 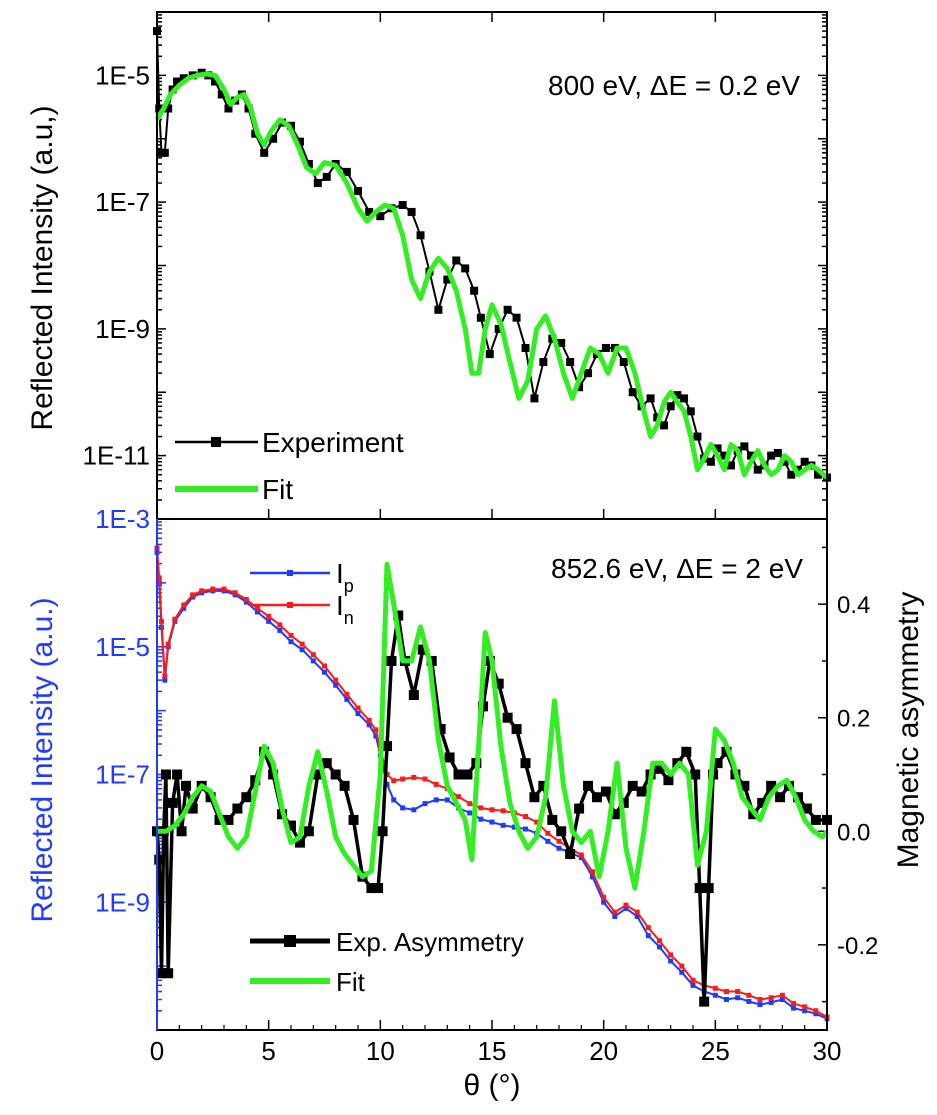 I want to click on legend-experiment-label: Experiment, so click(x=333, y=442).